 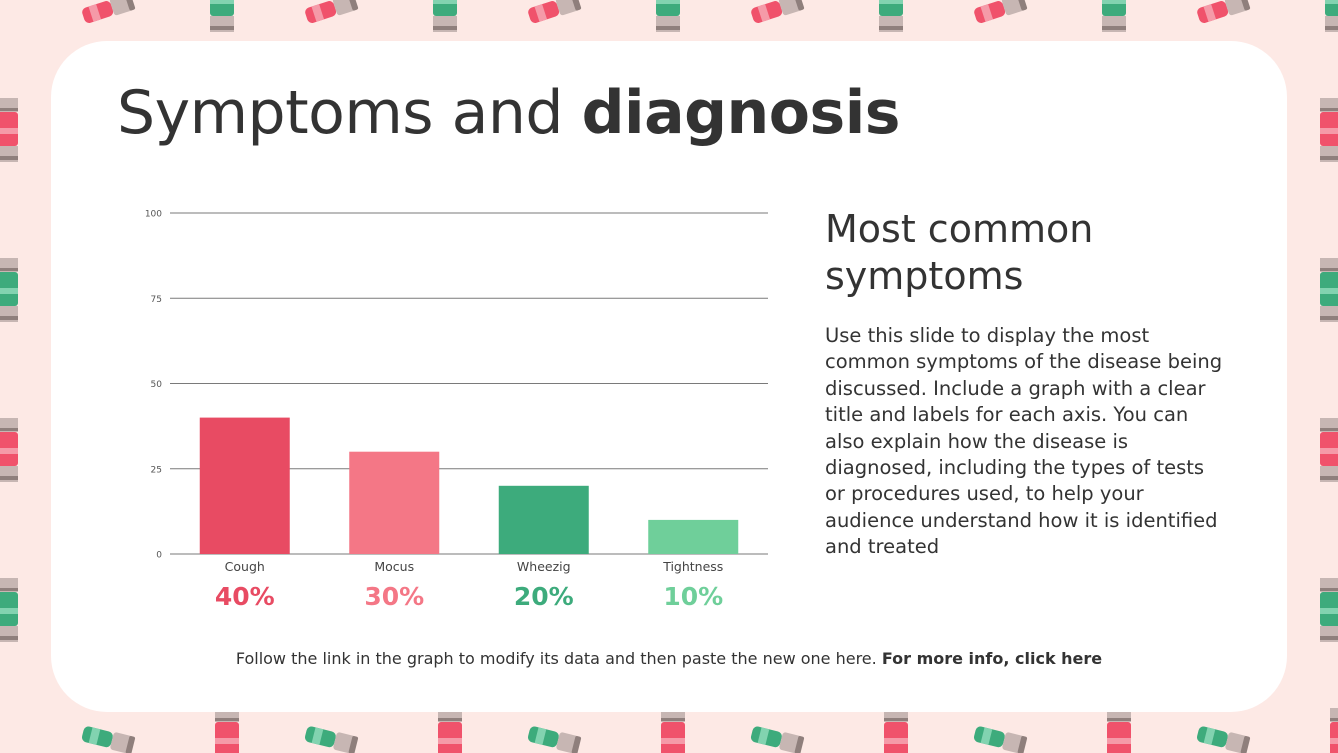 What do you see at coordinates (156, 470) in the screenshot?
I see `y-tick-label: 25` at bounding box center [156, 470].